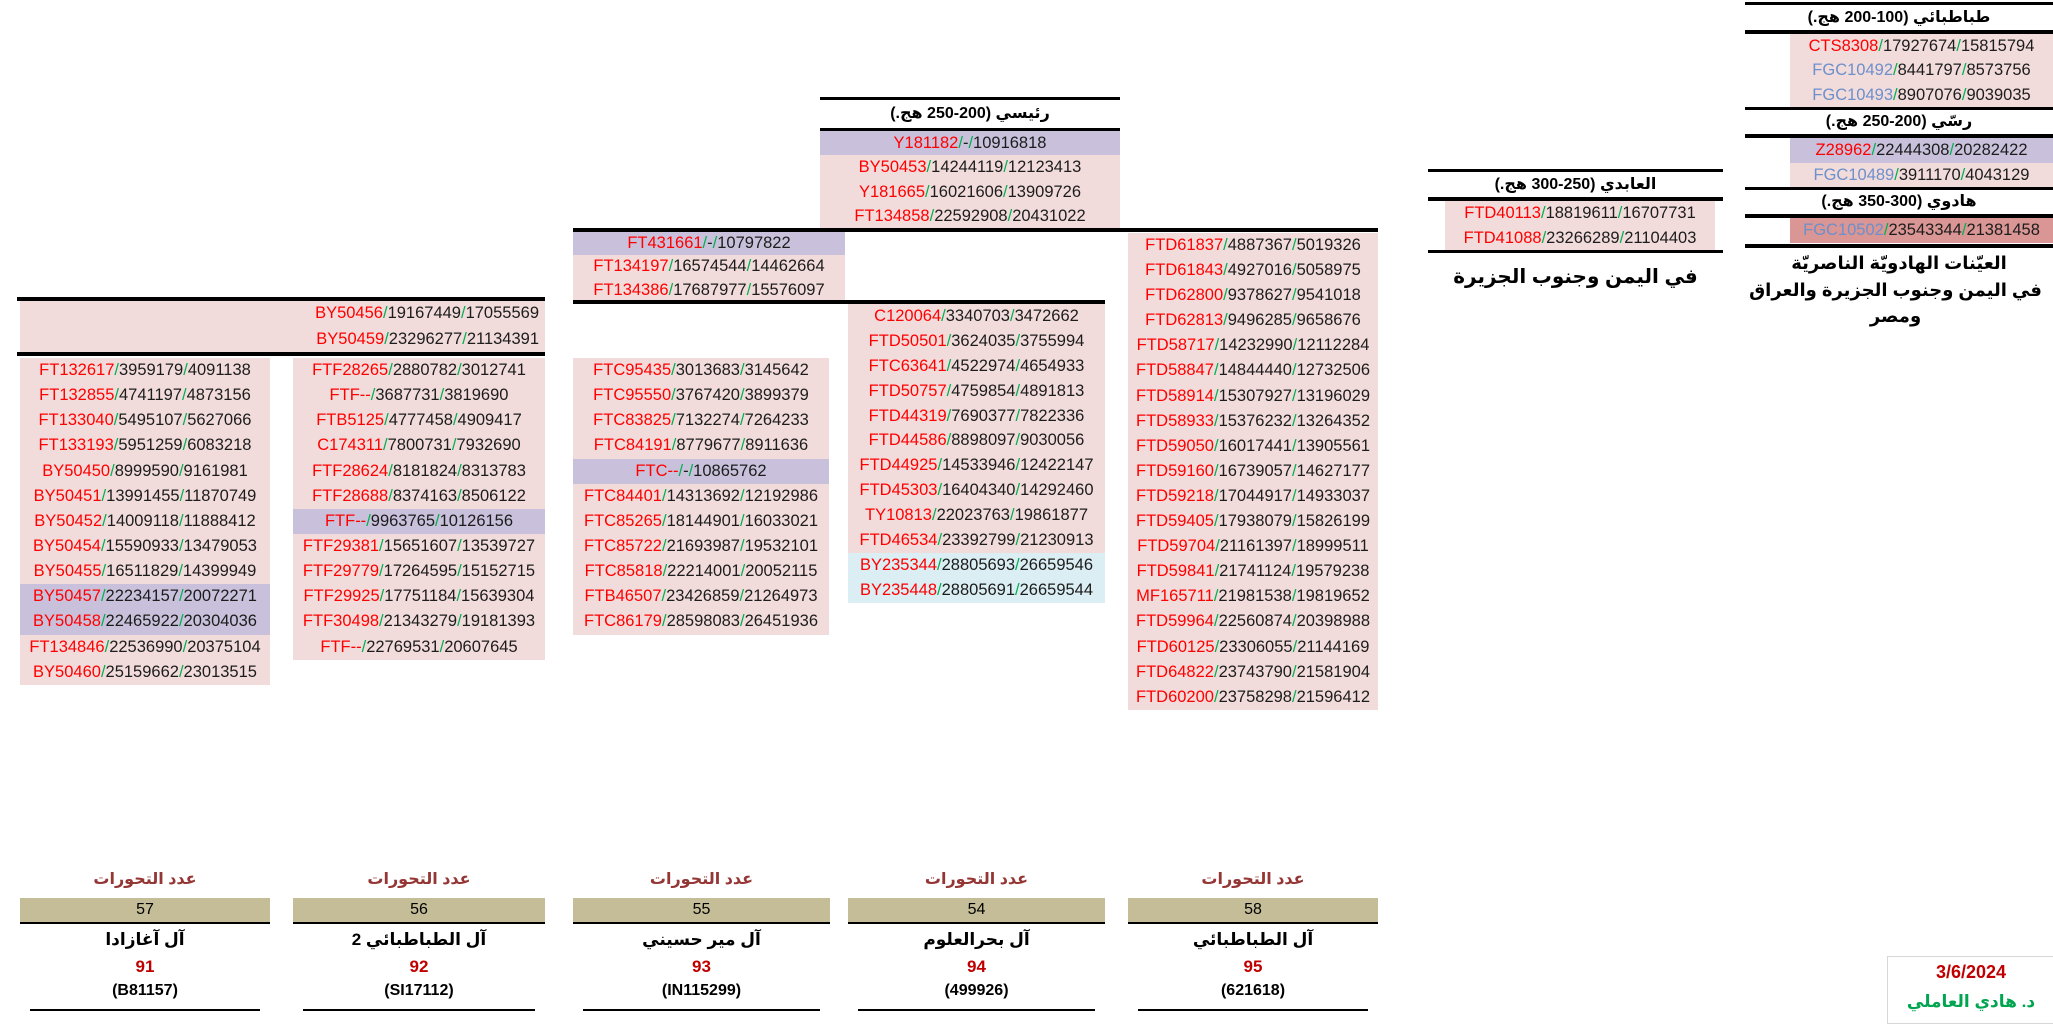  I want to click on family-name: آل الطباطبائي 2, so click(419, 939).